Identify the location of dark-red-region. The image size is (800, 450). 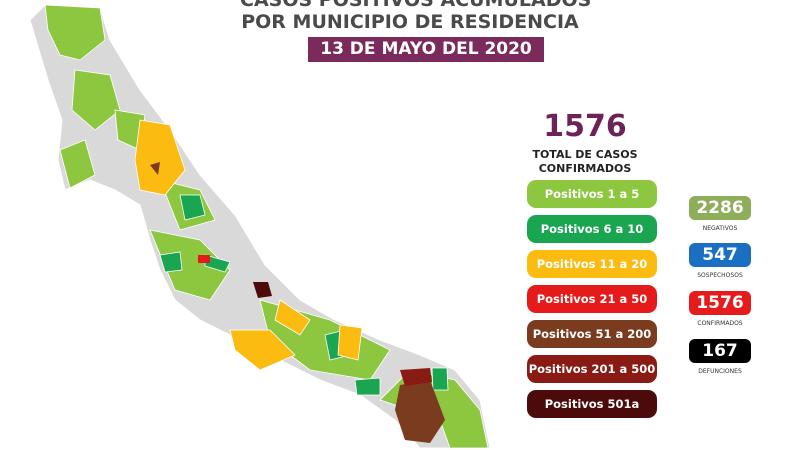
(416, 377).